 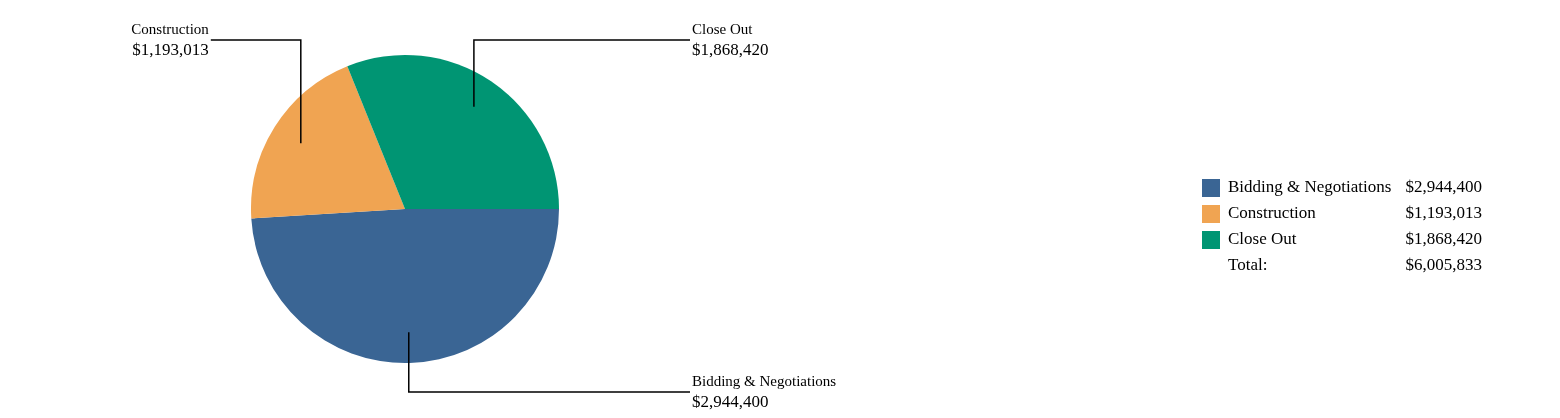 What do you see at coordinates (723, 29) in the screenshot?
I see `slice-label: Close Out` at bounding box center [723, 29].